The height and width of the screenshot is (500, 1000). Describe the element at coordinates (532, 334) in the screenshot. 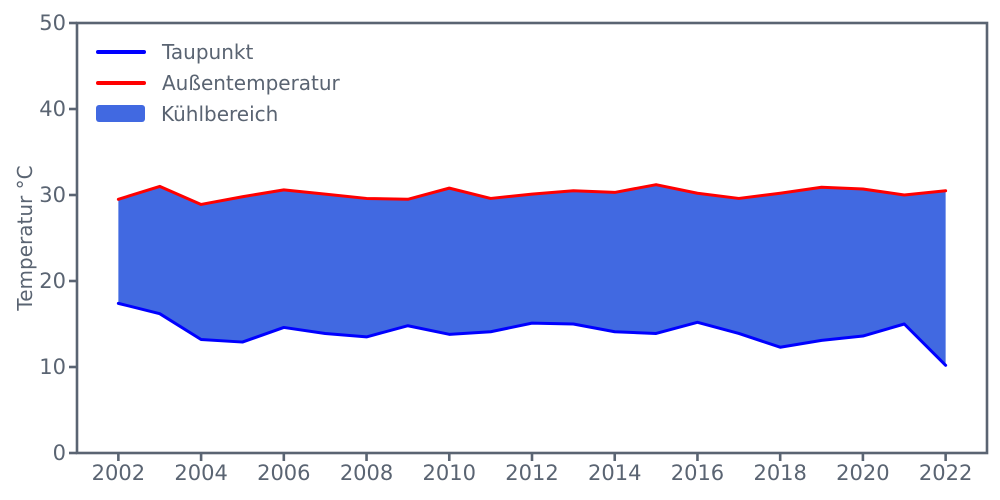

I see `taupunkt-line` at that location.